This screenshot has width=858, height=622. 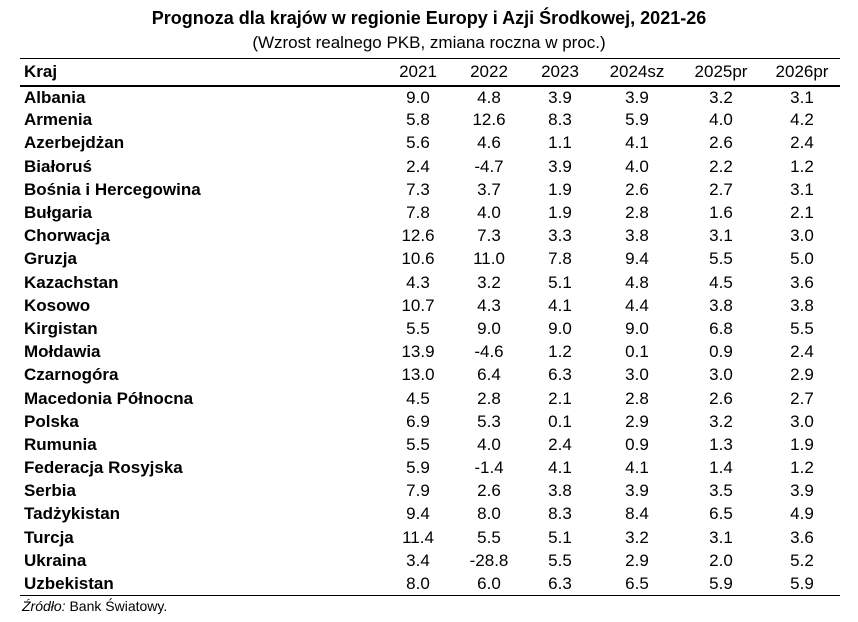 I want to click on table-row: Armenia 5.8 12.6 8.3 5.9 4.0 4.2, so click(x=430, y=120).